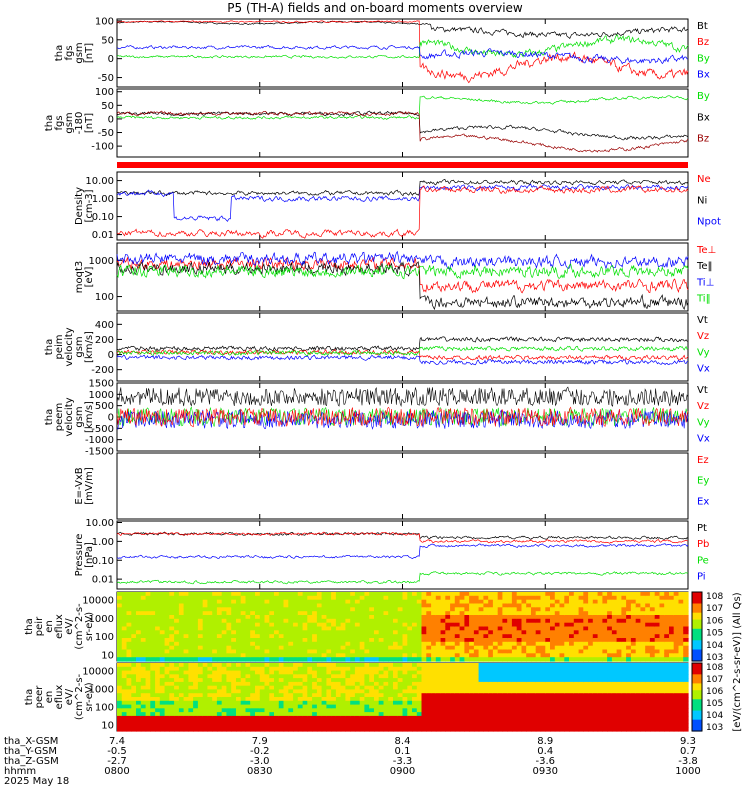  What do you see at coordinates (402, 260) in the screenshot?
I see `series-ti-perp` at bounding box center [402, 260].